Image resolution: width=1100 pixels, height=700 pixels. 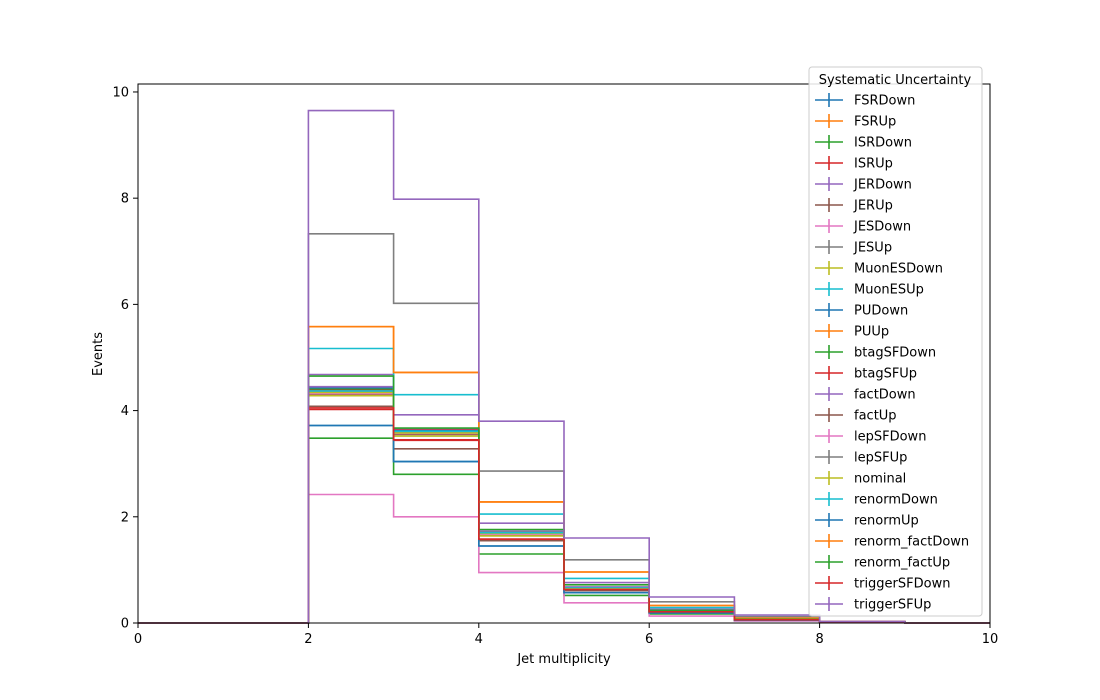 What do you see at coordinates (138, 639) in the screenshot?
I see `x-tick-label: 0` at bounding box center [138, 639].